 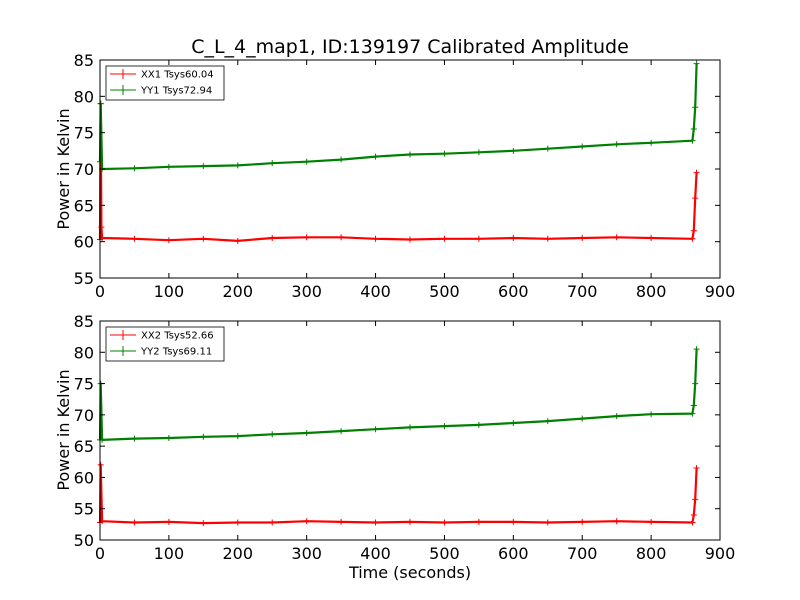 What do you see at coordinates (177, 75) in the screenshot?
I see `top-legend-label-xx1: XX1 Tsys60.04` at bounding box center [177, 75].